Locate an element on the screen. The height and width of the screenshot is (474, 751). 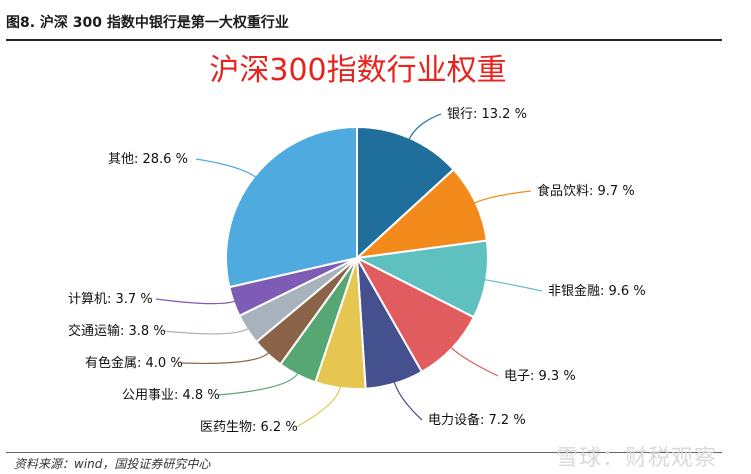
chart-title: 沪深300指数行业权重 is located at coordinates (357, 70).